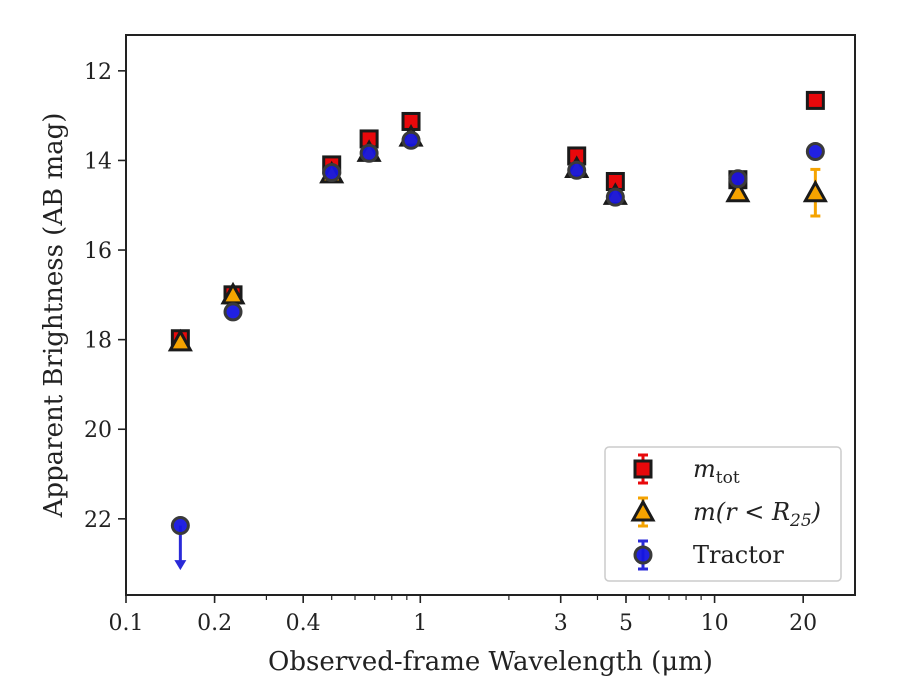 The width and height of the screenshot is (900, 700). I want to click on x-axis-label: Observed-frame Wavelength (μm), so click(490, 662).